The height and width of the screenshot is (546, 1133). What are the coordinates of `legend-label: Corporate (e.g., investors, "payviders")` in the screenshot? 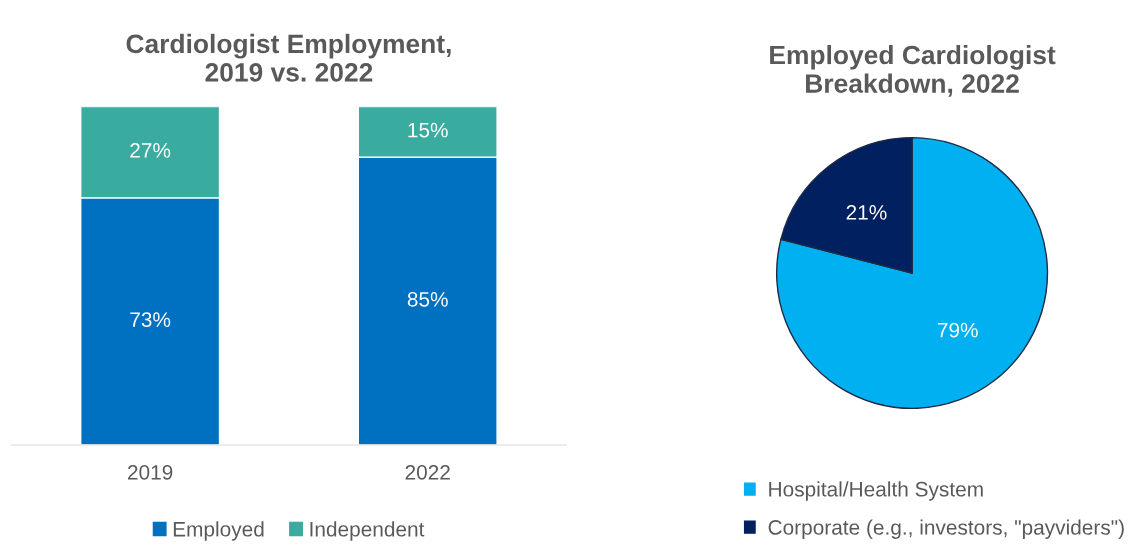 It's located at (946, 529).